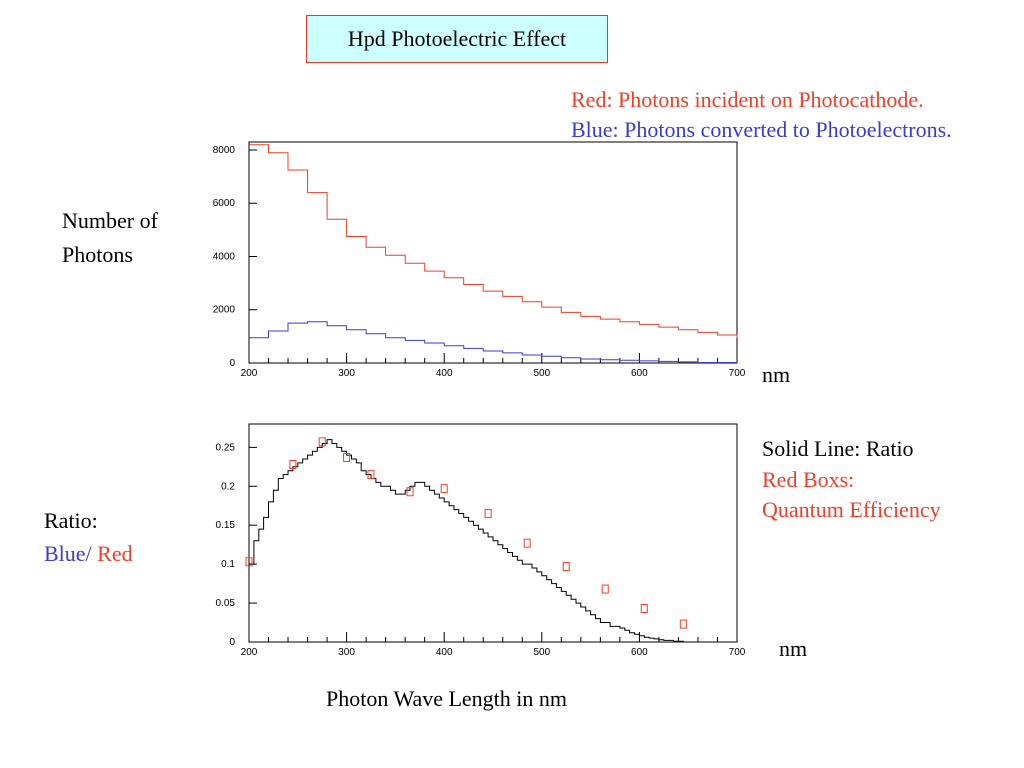 This screenshot has width=1024, height=768. I want to click on top-frame, so click(493, 252).